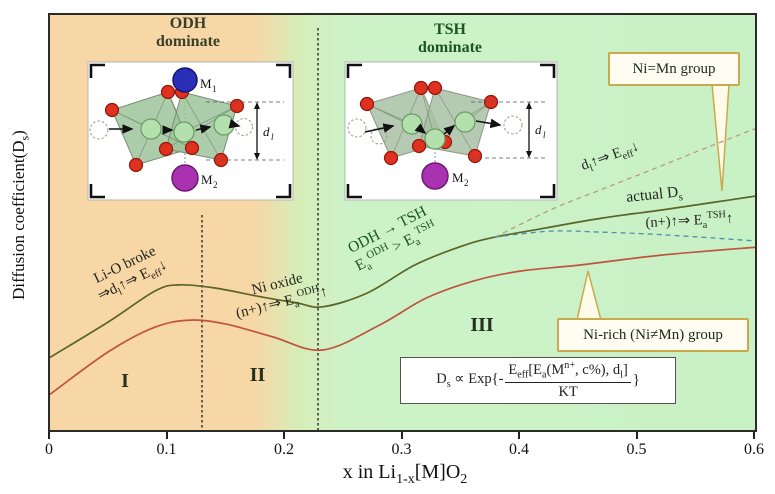 The image size is (775, 494). Describe the element at coordinates (284, 449) in the screenshot. I see `x-tick-label: 0.2` at that location.